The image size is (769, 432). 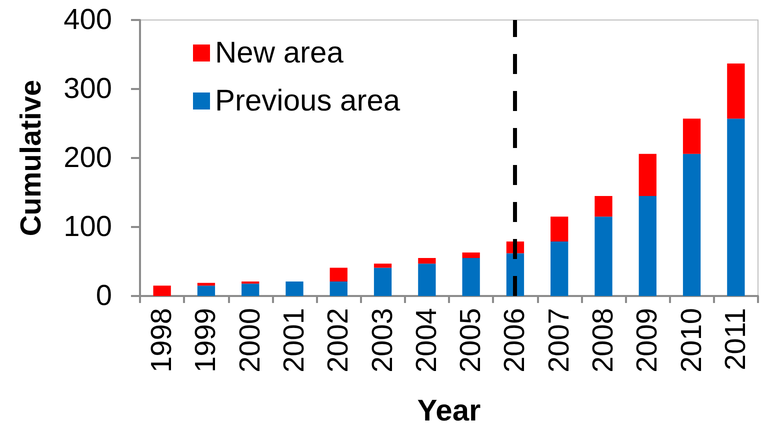 I want to click on x-tick-label: 2008, so click(x=604, y=340).